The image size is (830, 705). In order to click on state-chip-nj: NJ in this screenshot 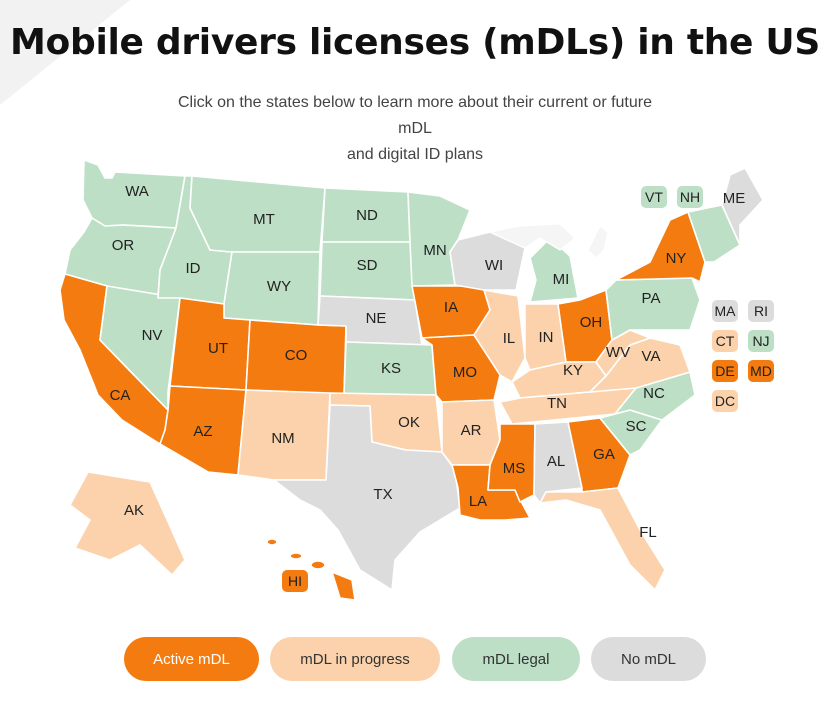, I will do `click(761, 341)`.